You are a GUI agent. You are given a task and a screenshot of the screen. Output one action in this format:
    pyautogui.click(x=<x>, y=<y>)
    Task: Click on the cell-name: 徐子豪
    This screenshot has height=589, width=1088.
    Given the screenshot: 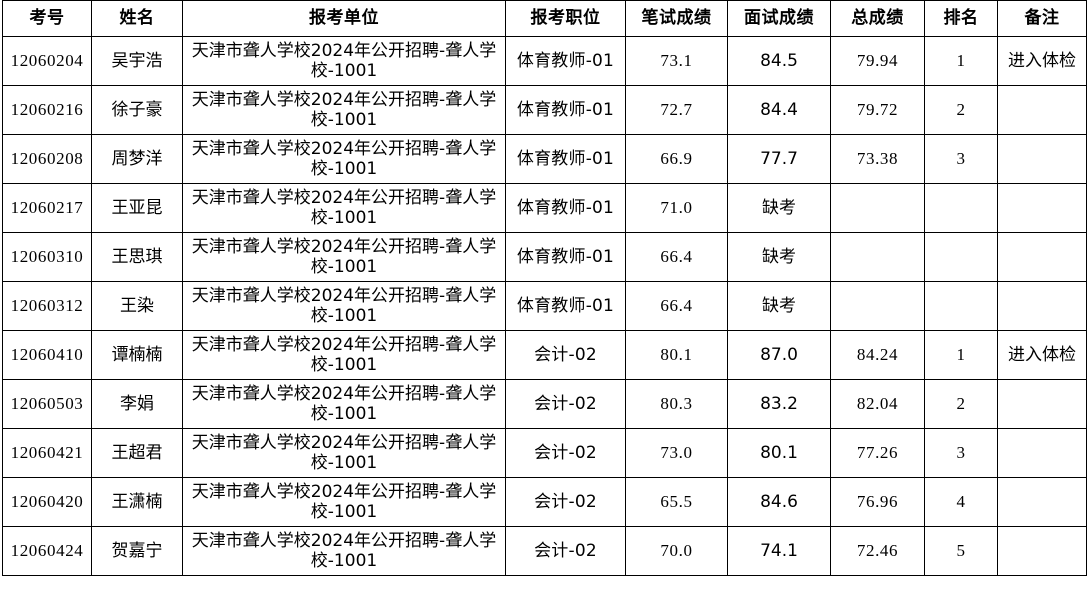 What is the action you would take?
    pyautogui.click(x=137, y=110)
    